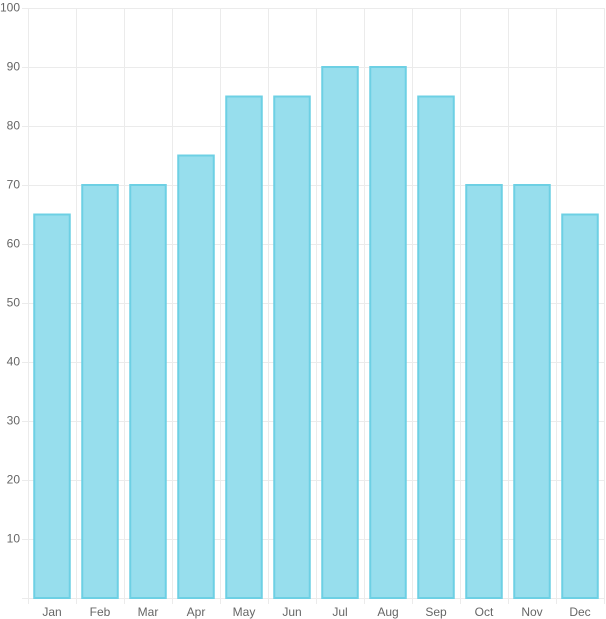  I want to click on x-tick-label: Feb, so click(100, 612).